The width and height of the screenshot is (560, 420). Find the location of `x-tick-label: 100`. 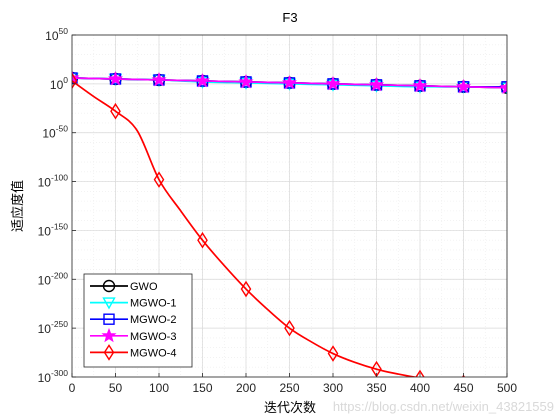

x-tick-label: 100 is located at coordinates (159, 388).